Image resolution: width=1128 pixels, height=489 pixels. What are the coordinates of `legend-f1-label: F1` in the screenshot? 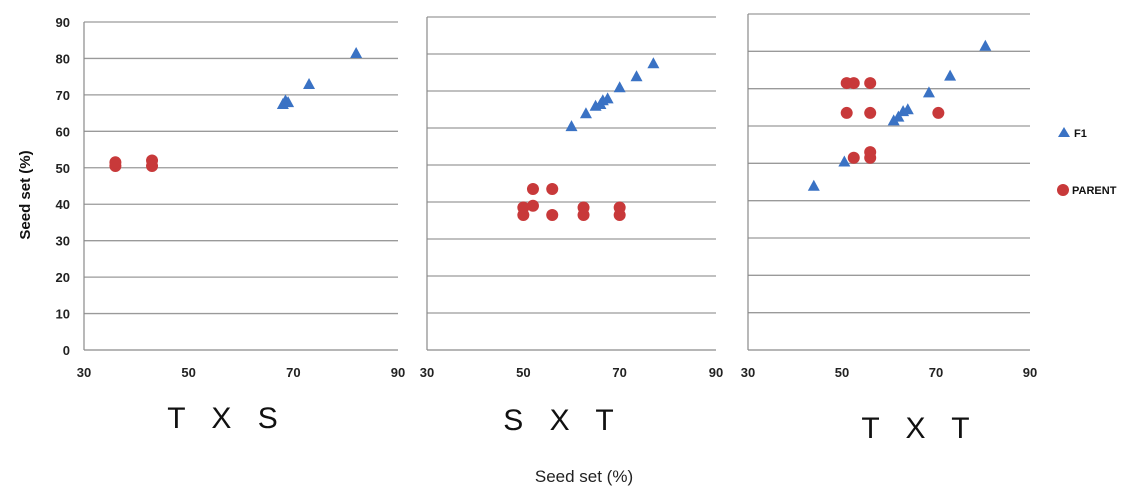 It's located at (1080, 134).